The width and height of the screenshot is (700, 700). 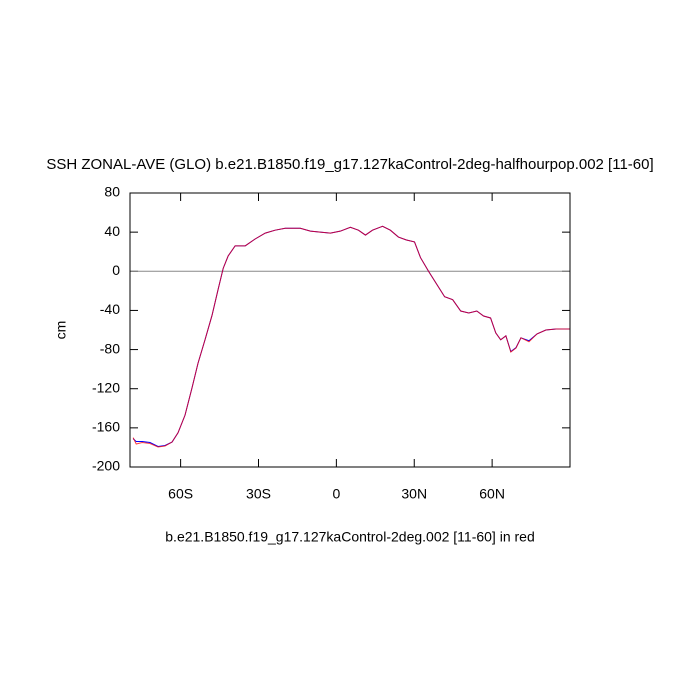 I want to click on y-tick-label: -200, so click(x=106, y=466).